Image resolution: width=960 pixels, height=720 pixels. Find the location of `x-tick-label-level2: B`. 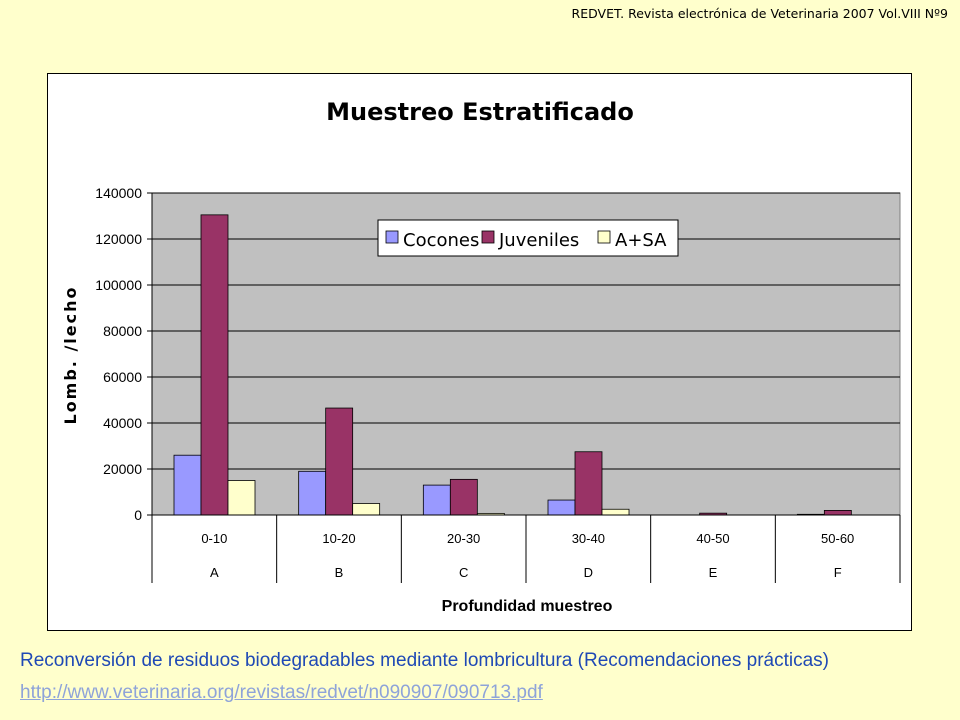

x-tick-label-level2: B is located at coordinates (339, 572).